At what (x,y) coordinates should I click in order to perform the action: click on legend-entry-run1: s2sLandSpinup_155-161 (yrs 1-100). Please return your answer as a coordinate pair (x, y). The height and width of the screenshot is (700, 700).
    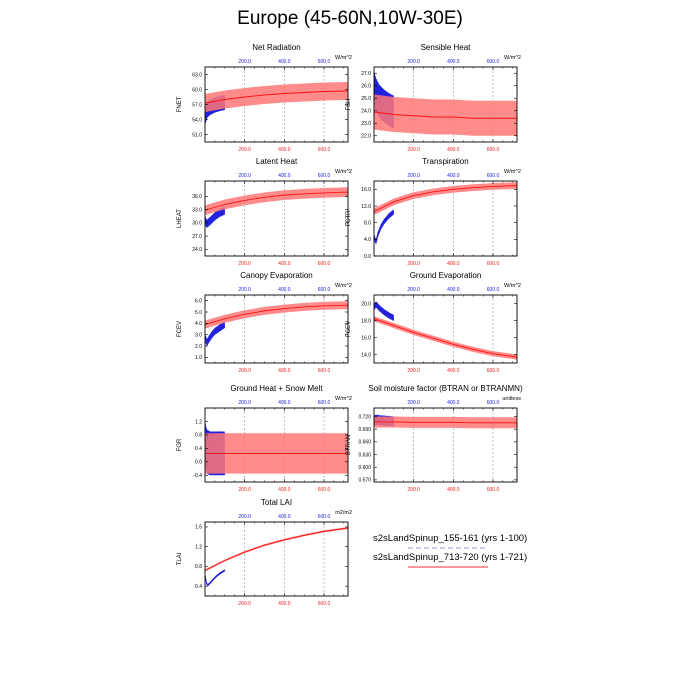
    Looking at the image, I should click on (450, 538).